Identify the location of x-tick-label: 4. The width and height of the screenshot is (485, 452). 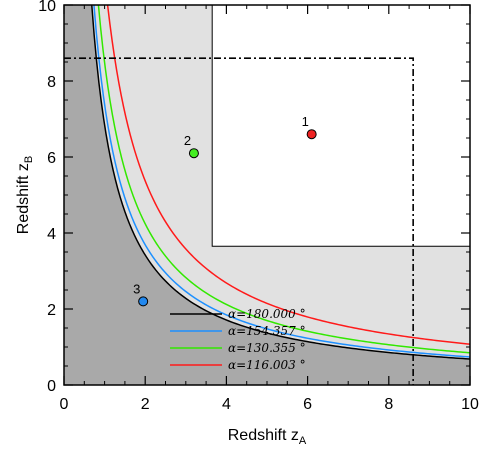
(226, 404).